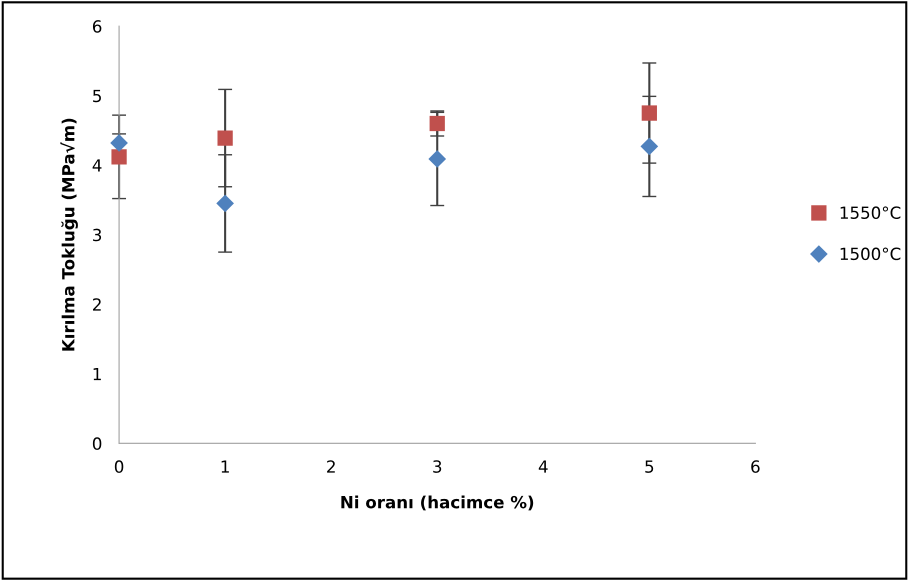 Image resolution: width=909 pixels, height=581 pixels. I want to click on x-tick-label: 5, so click(649, 466).